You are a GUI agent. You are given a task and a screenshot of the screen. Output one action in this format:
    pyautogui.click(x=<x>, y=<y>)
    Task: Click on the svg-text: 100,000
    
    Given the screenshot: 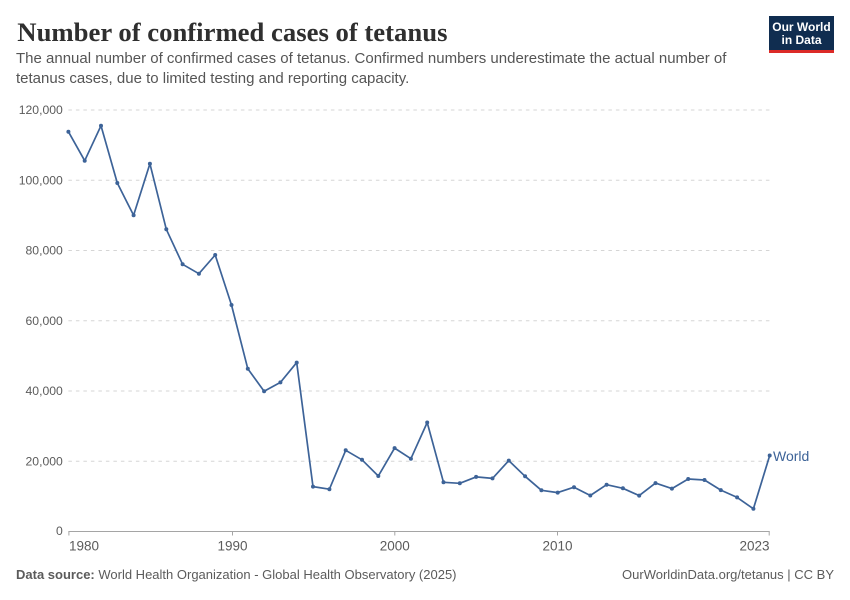 What is the action you would take?
    pyautogui.click(x=41, y=180)
    